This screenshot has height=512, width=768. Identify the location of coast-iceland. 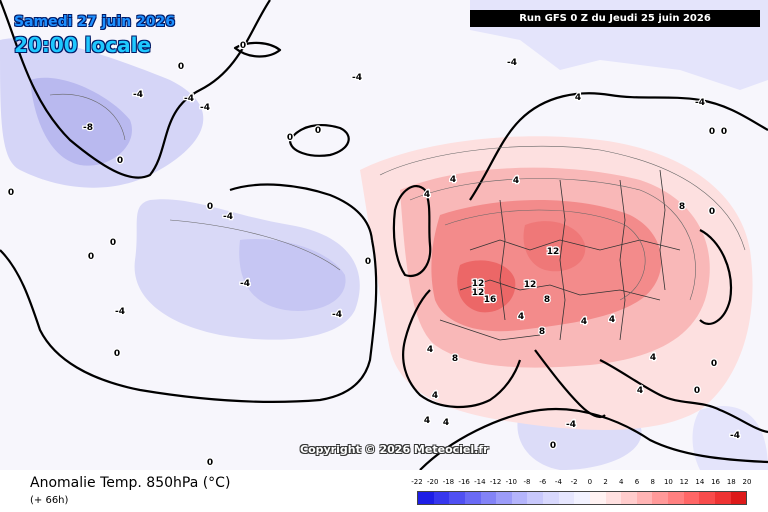
(319, 140).